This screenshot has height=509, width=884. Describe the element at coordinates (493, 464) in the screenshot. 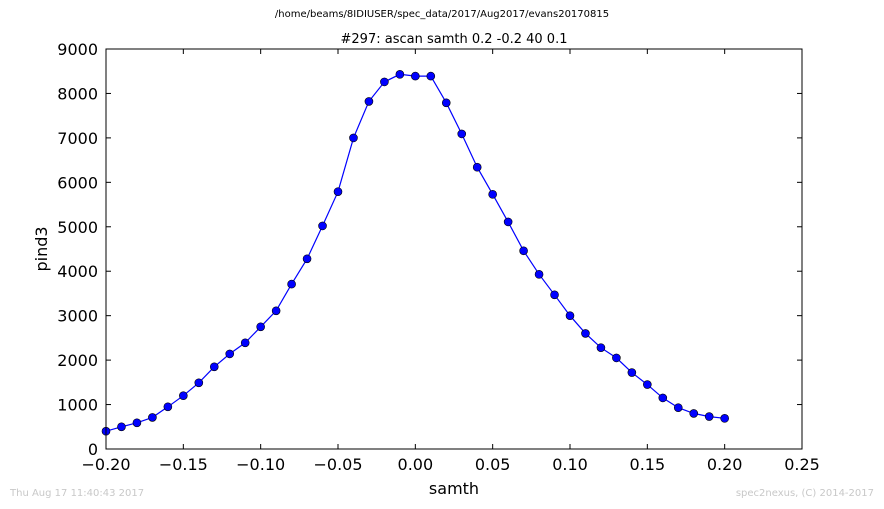

I see `x-tick-label: 0.05` at that location.